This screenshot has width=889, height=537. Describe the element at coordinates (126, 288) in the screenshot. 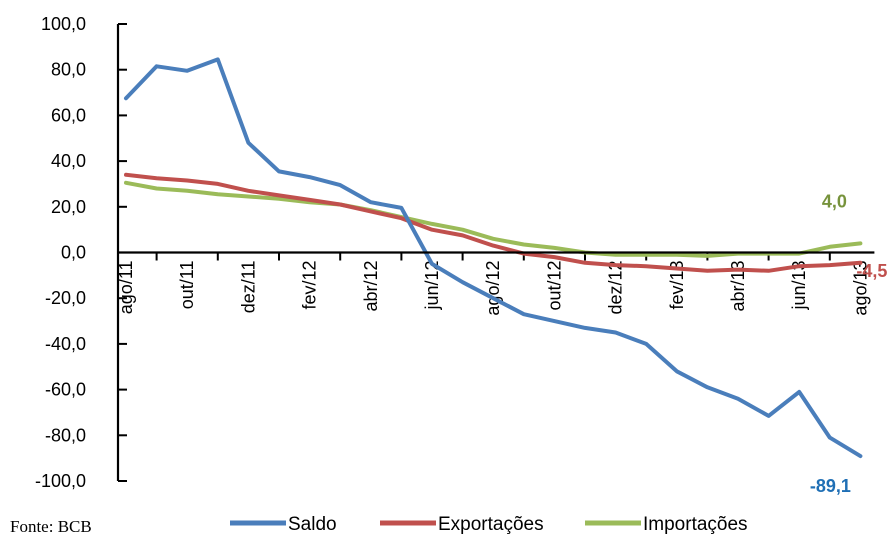

I see `x-tick-label: ago/11` at that location.